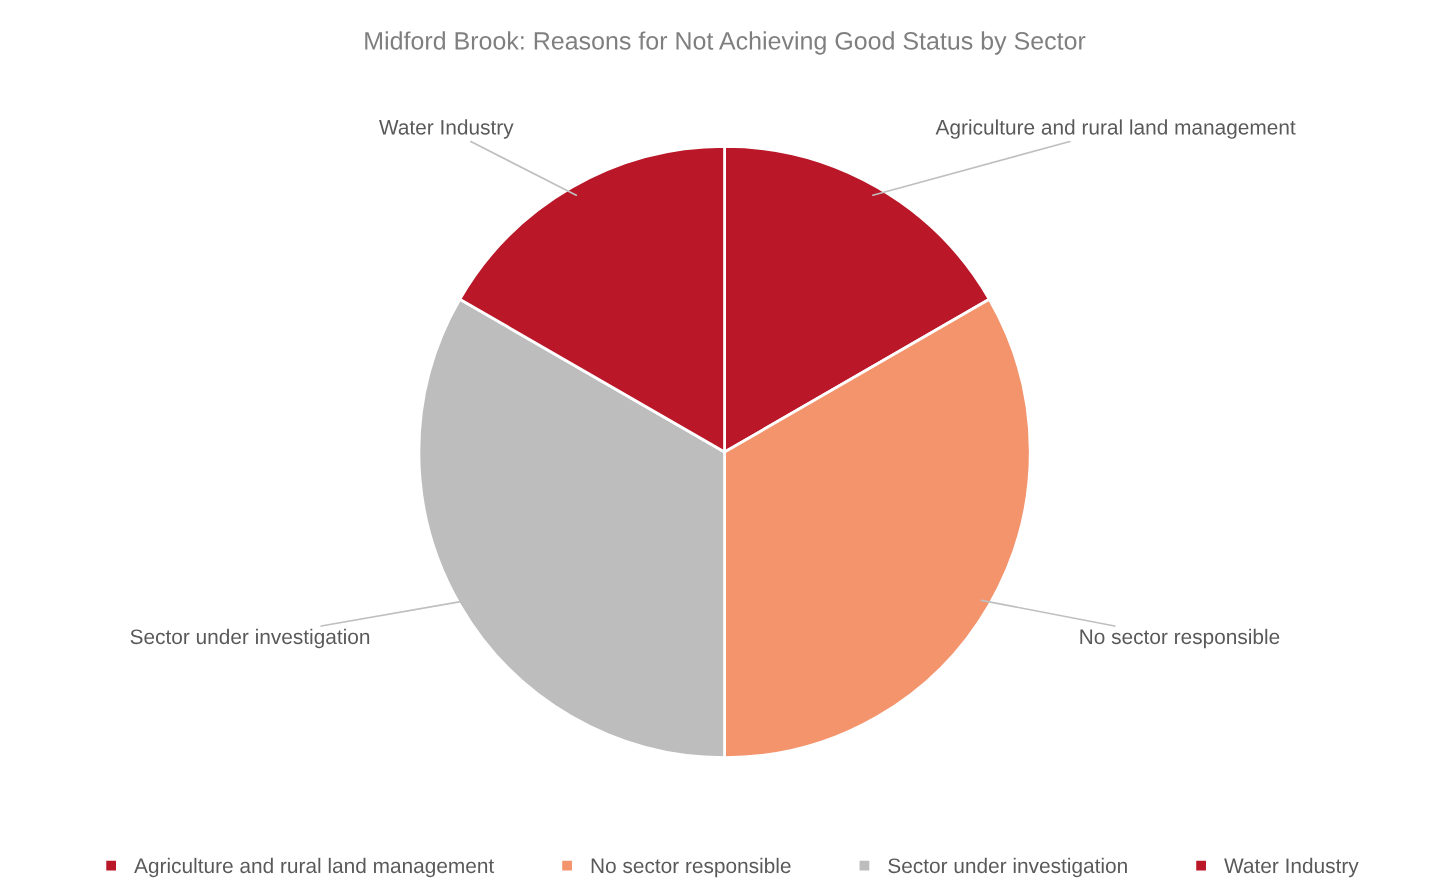 This screenshot has height=896, width=1449. Describe the element at coordinates (1291, 867) in the screenshot. I see `legend-label: Water Industry` at that location.